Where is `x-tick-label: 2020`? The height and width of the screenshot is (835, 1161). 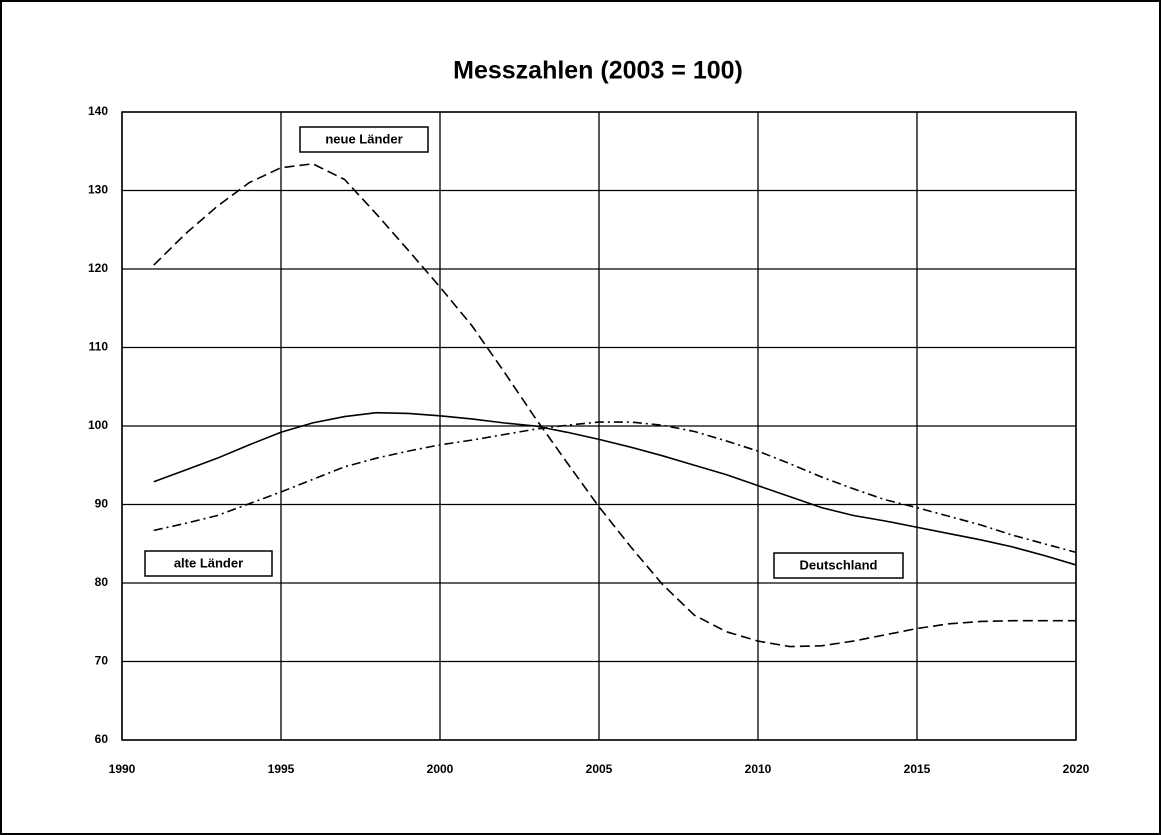
x-tick-label: 2020 is located at coordinates (1076, 769).